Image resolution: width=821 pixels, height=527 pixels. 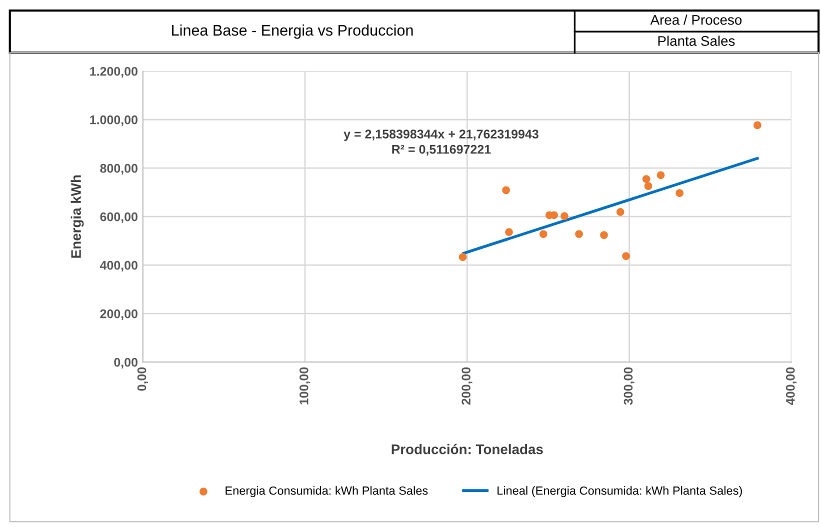 I want to click on y-tick-label: 600,00, so click(x=119, y=218).